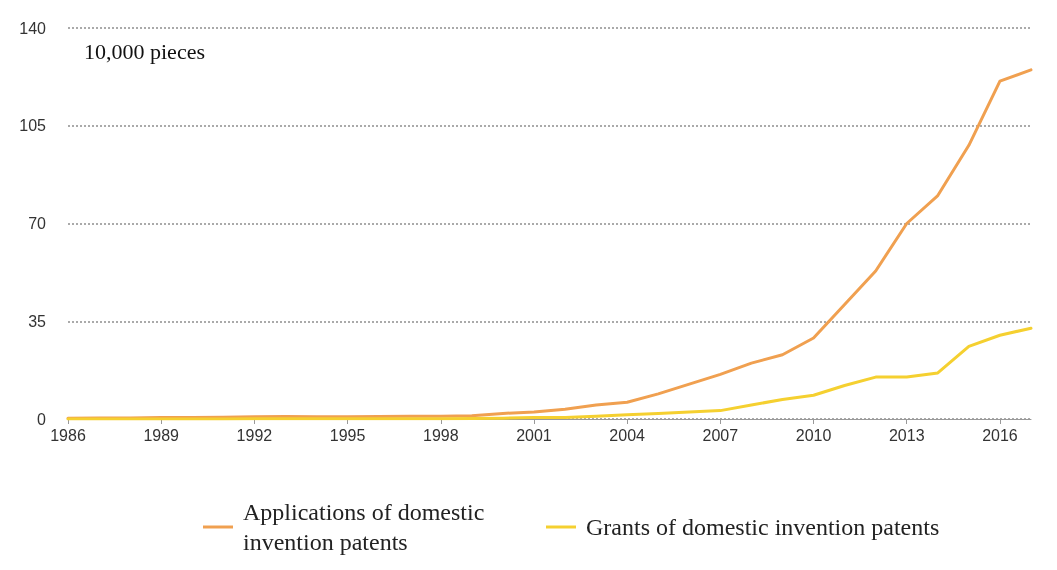 This screenshot has height=570, width=1057. Describe the element at coordinates (813, 435) in the screenshot. I see `x-tick-label: 2010` at that location.